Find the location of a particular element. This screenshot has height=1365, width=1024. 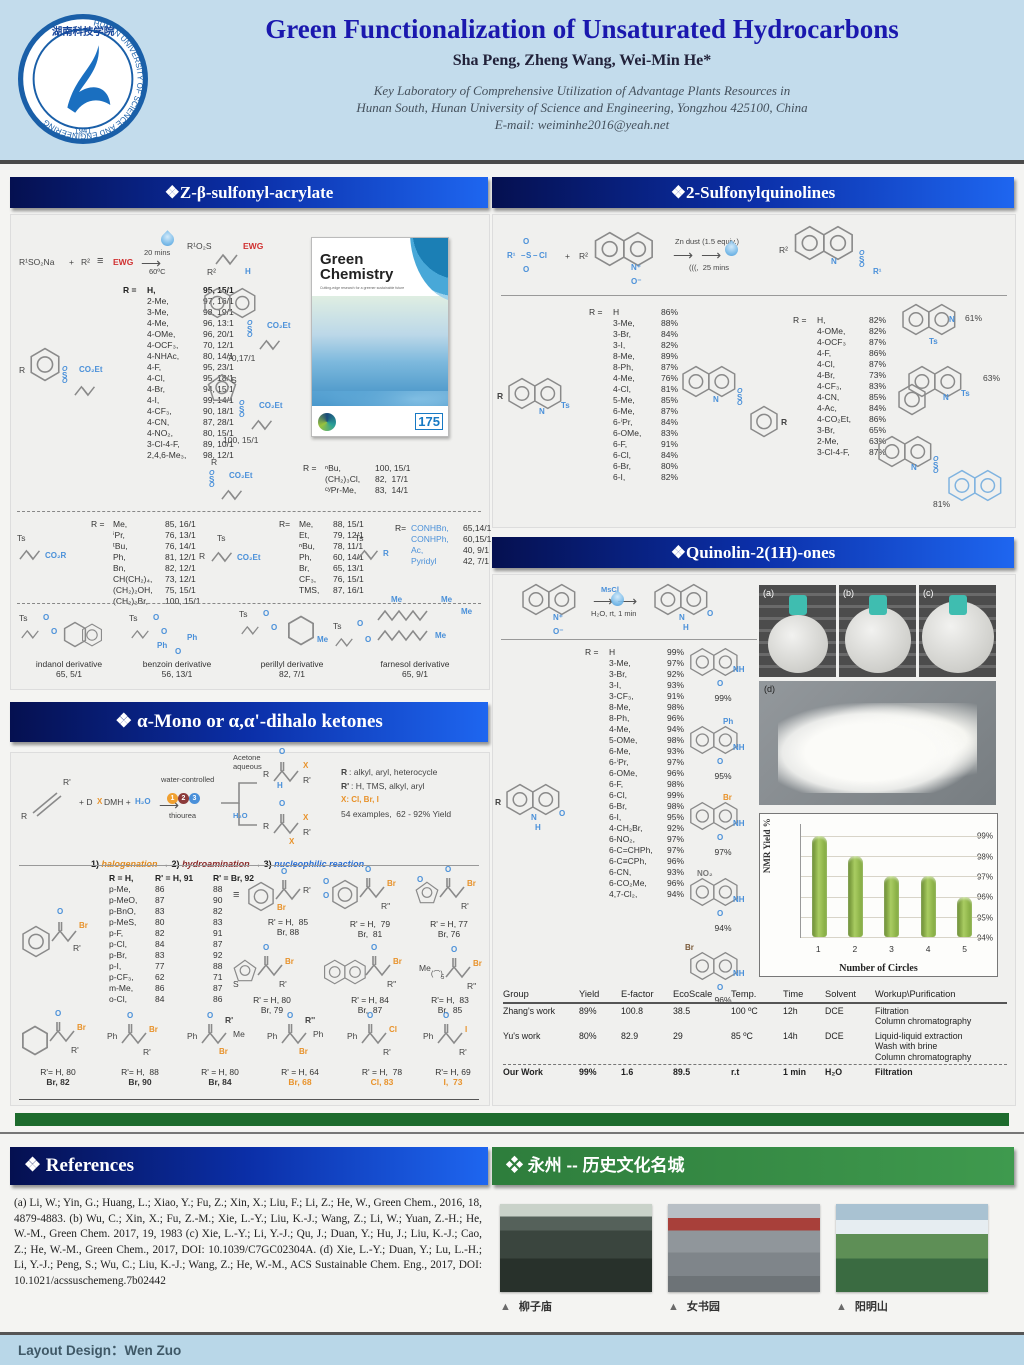

deriv-name-2: benzoin derivative 56, 13/1 is located at coordinates (177, 669).